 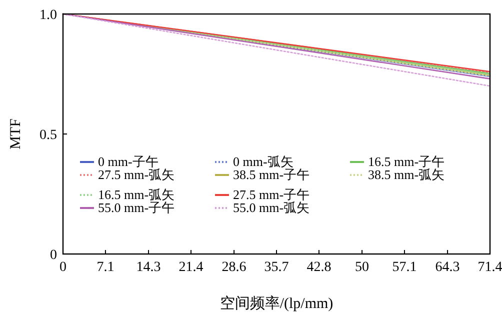 What do you see at coordinates (136, 174) in the screenshot?
I see `legend-label: 27.5 mm-弧矢` at bounding box center [136, 174].